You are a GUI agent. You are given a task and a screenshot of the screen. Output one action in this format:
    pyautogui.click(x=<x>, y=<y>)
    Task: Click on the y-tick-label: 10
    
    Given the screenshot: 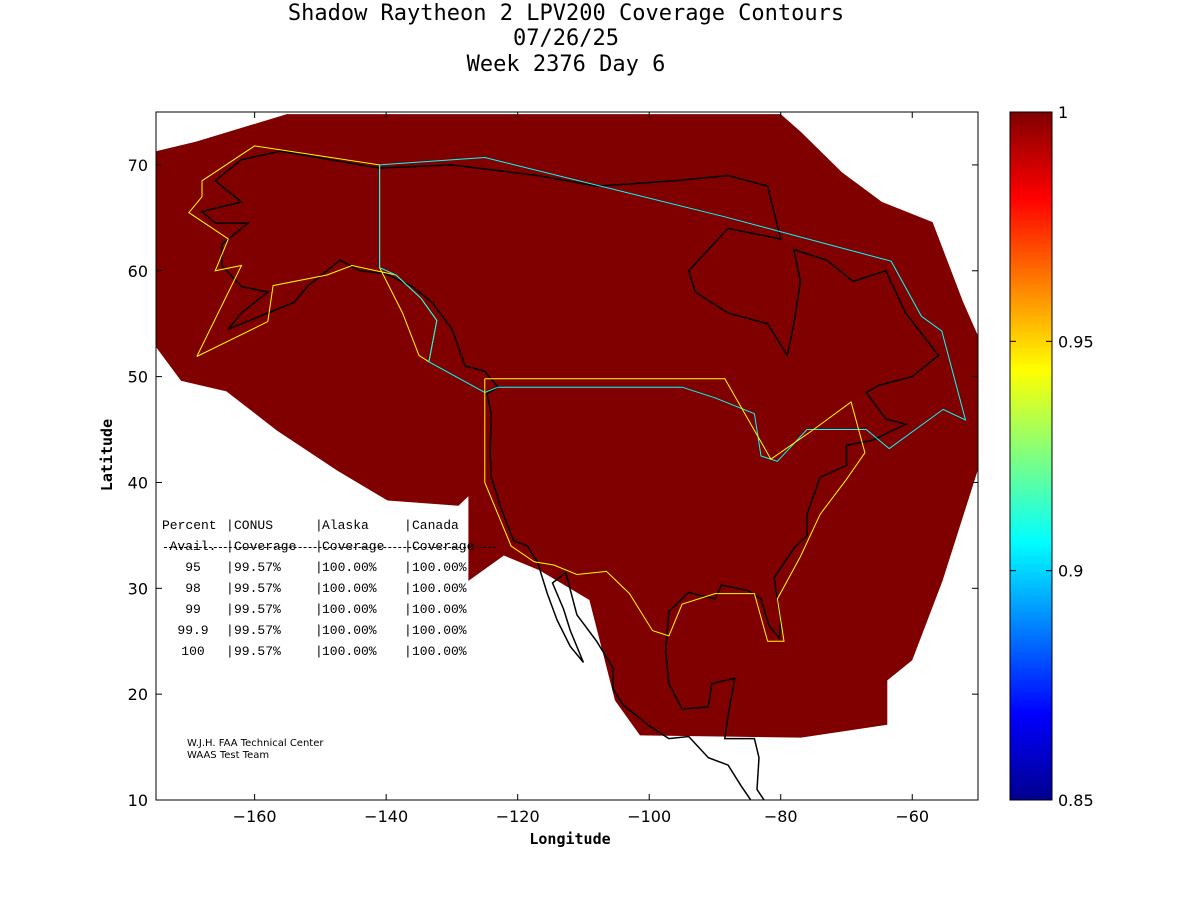 What is the action you would take?
    pyautogui.click(x=138, y=800)
    